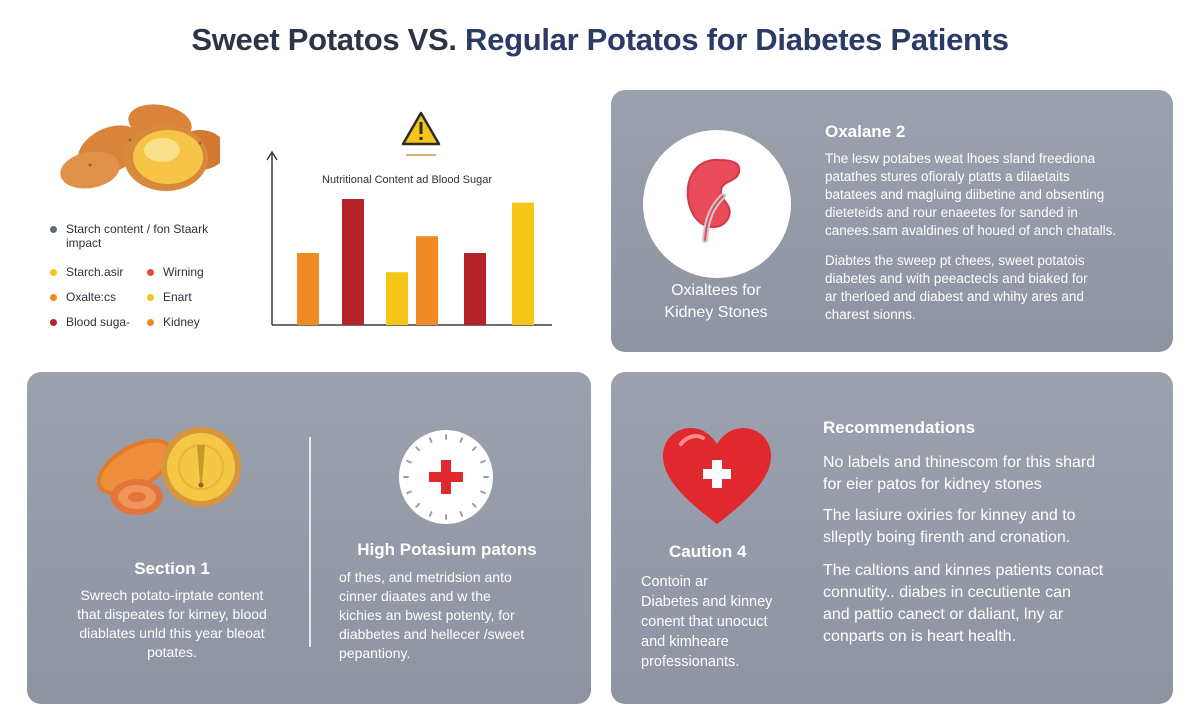 The width and height of the screenshot is (1200, 720). I want to click on legend-item: Oxalte:cs, so click(83, 297).